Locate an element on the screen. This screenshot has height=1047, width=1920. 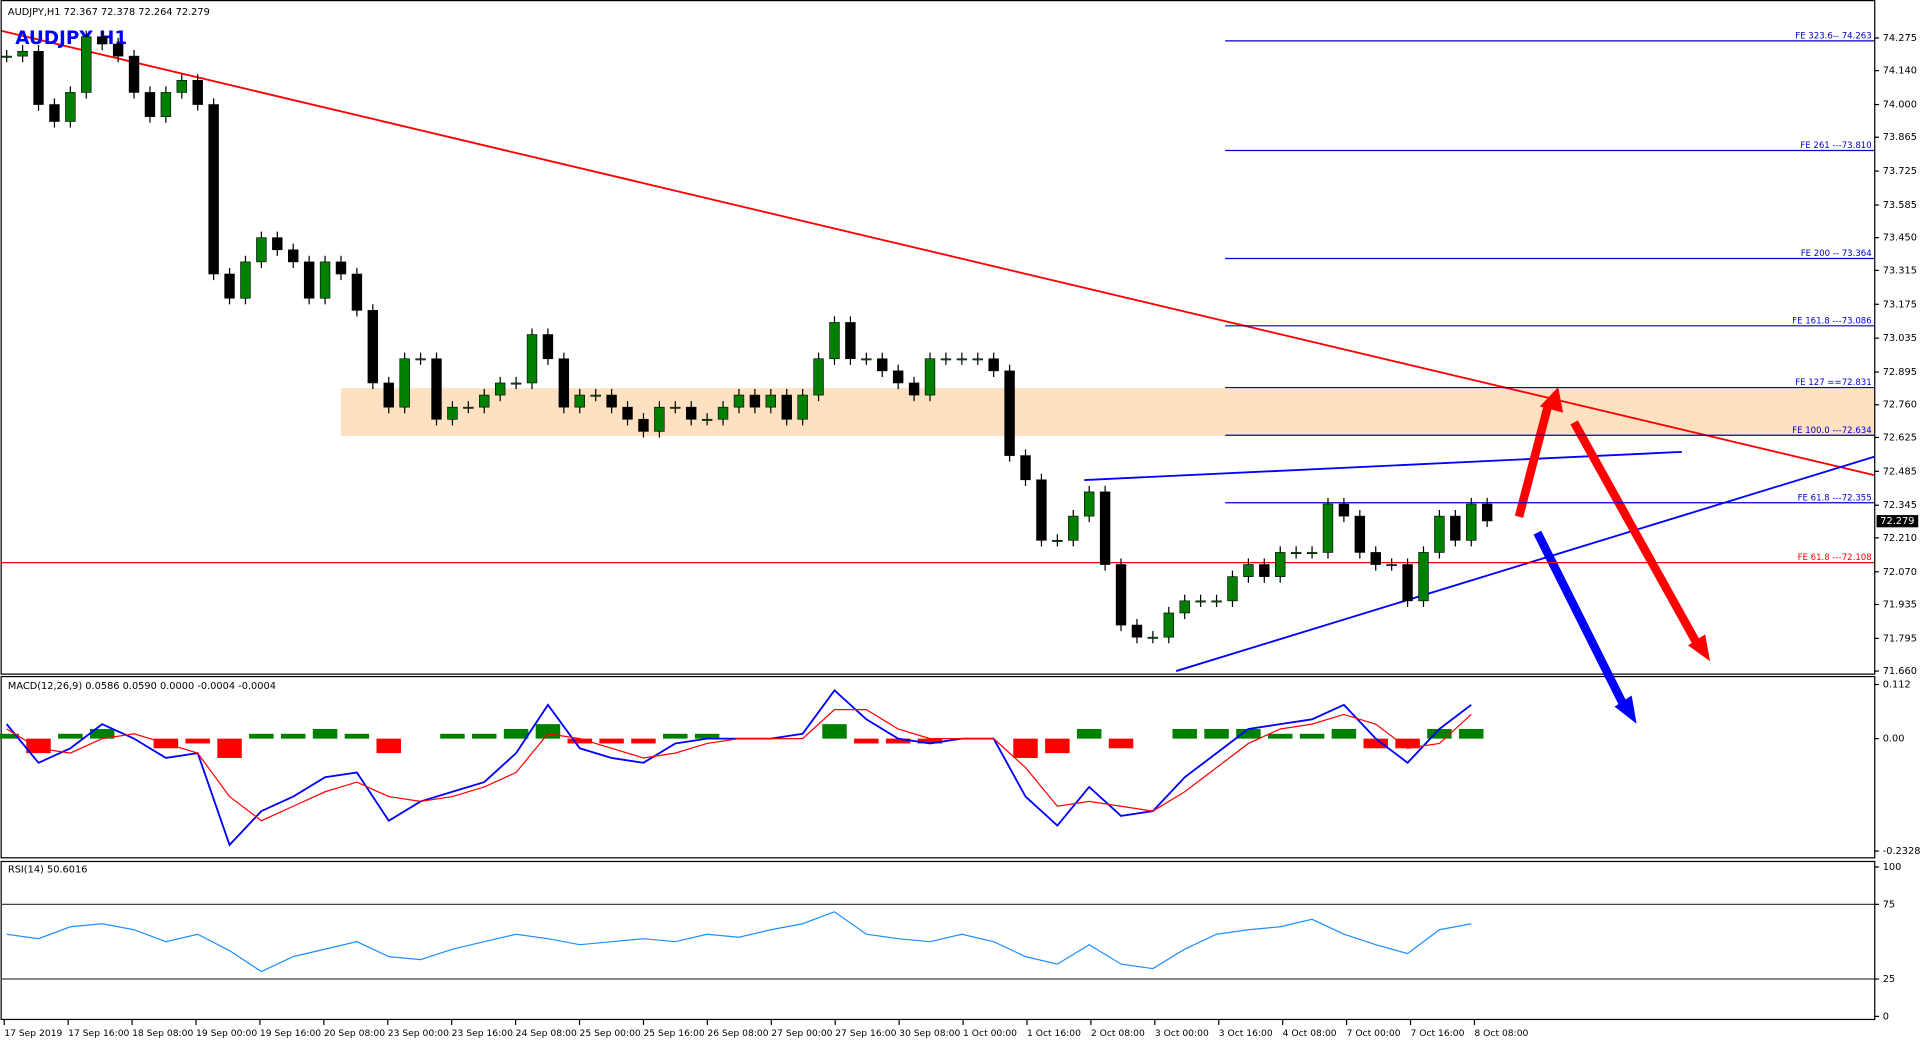
y-tick-label: 72.210 is located at coordinates (1900, 538).